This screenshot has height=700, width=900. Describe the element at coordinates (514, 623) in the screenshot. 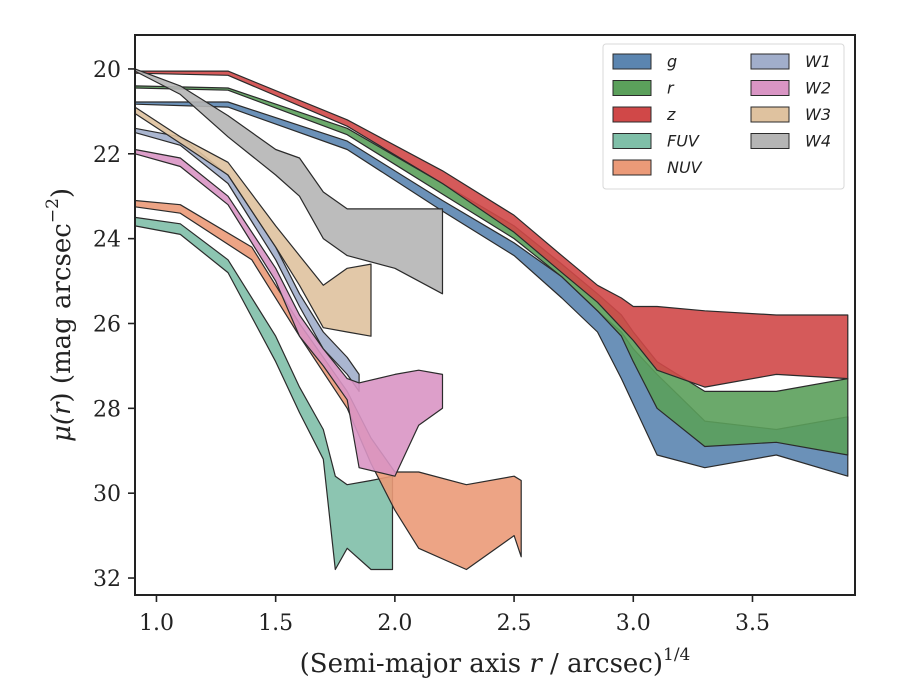

I see `x-tick-label: 2.5` at that location.